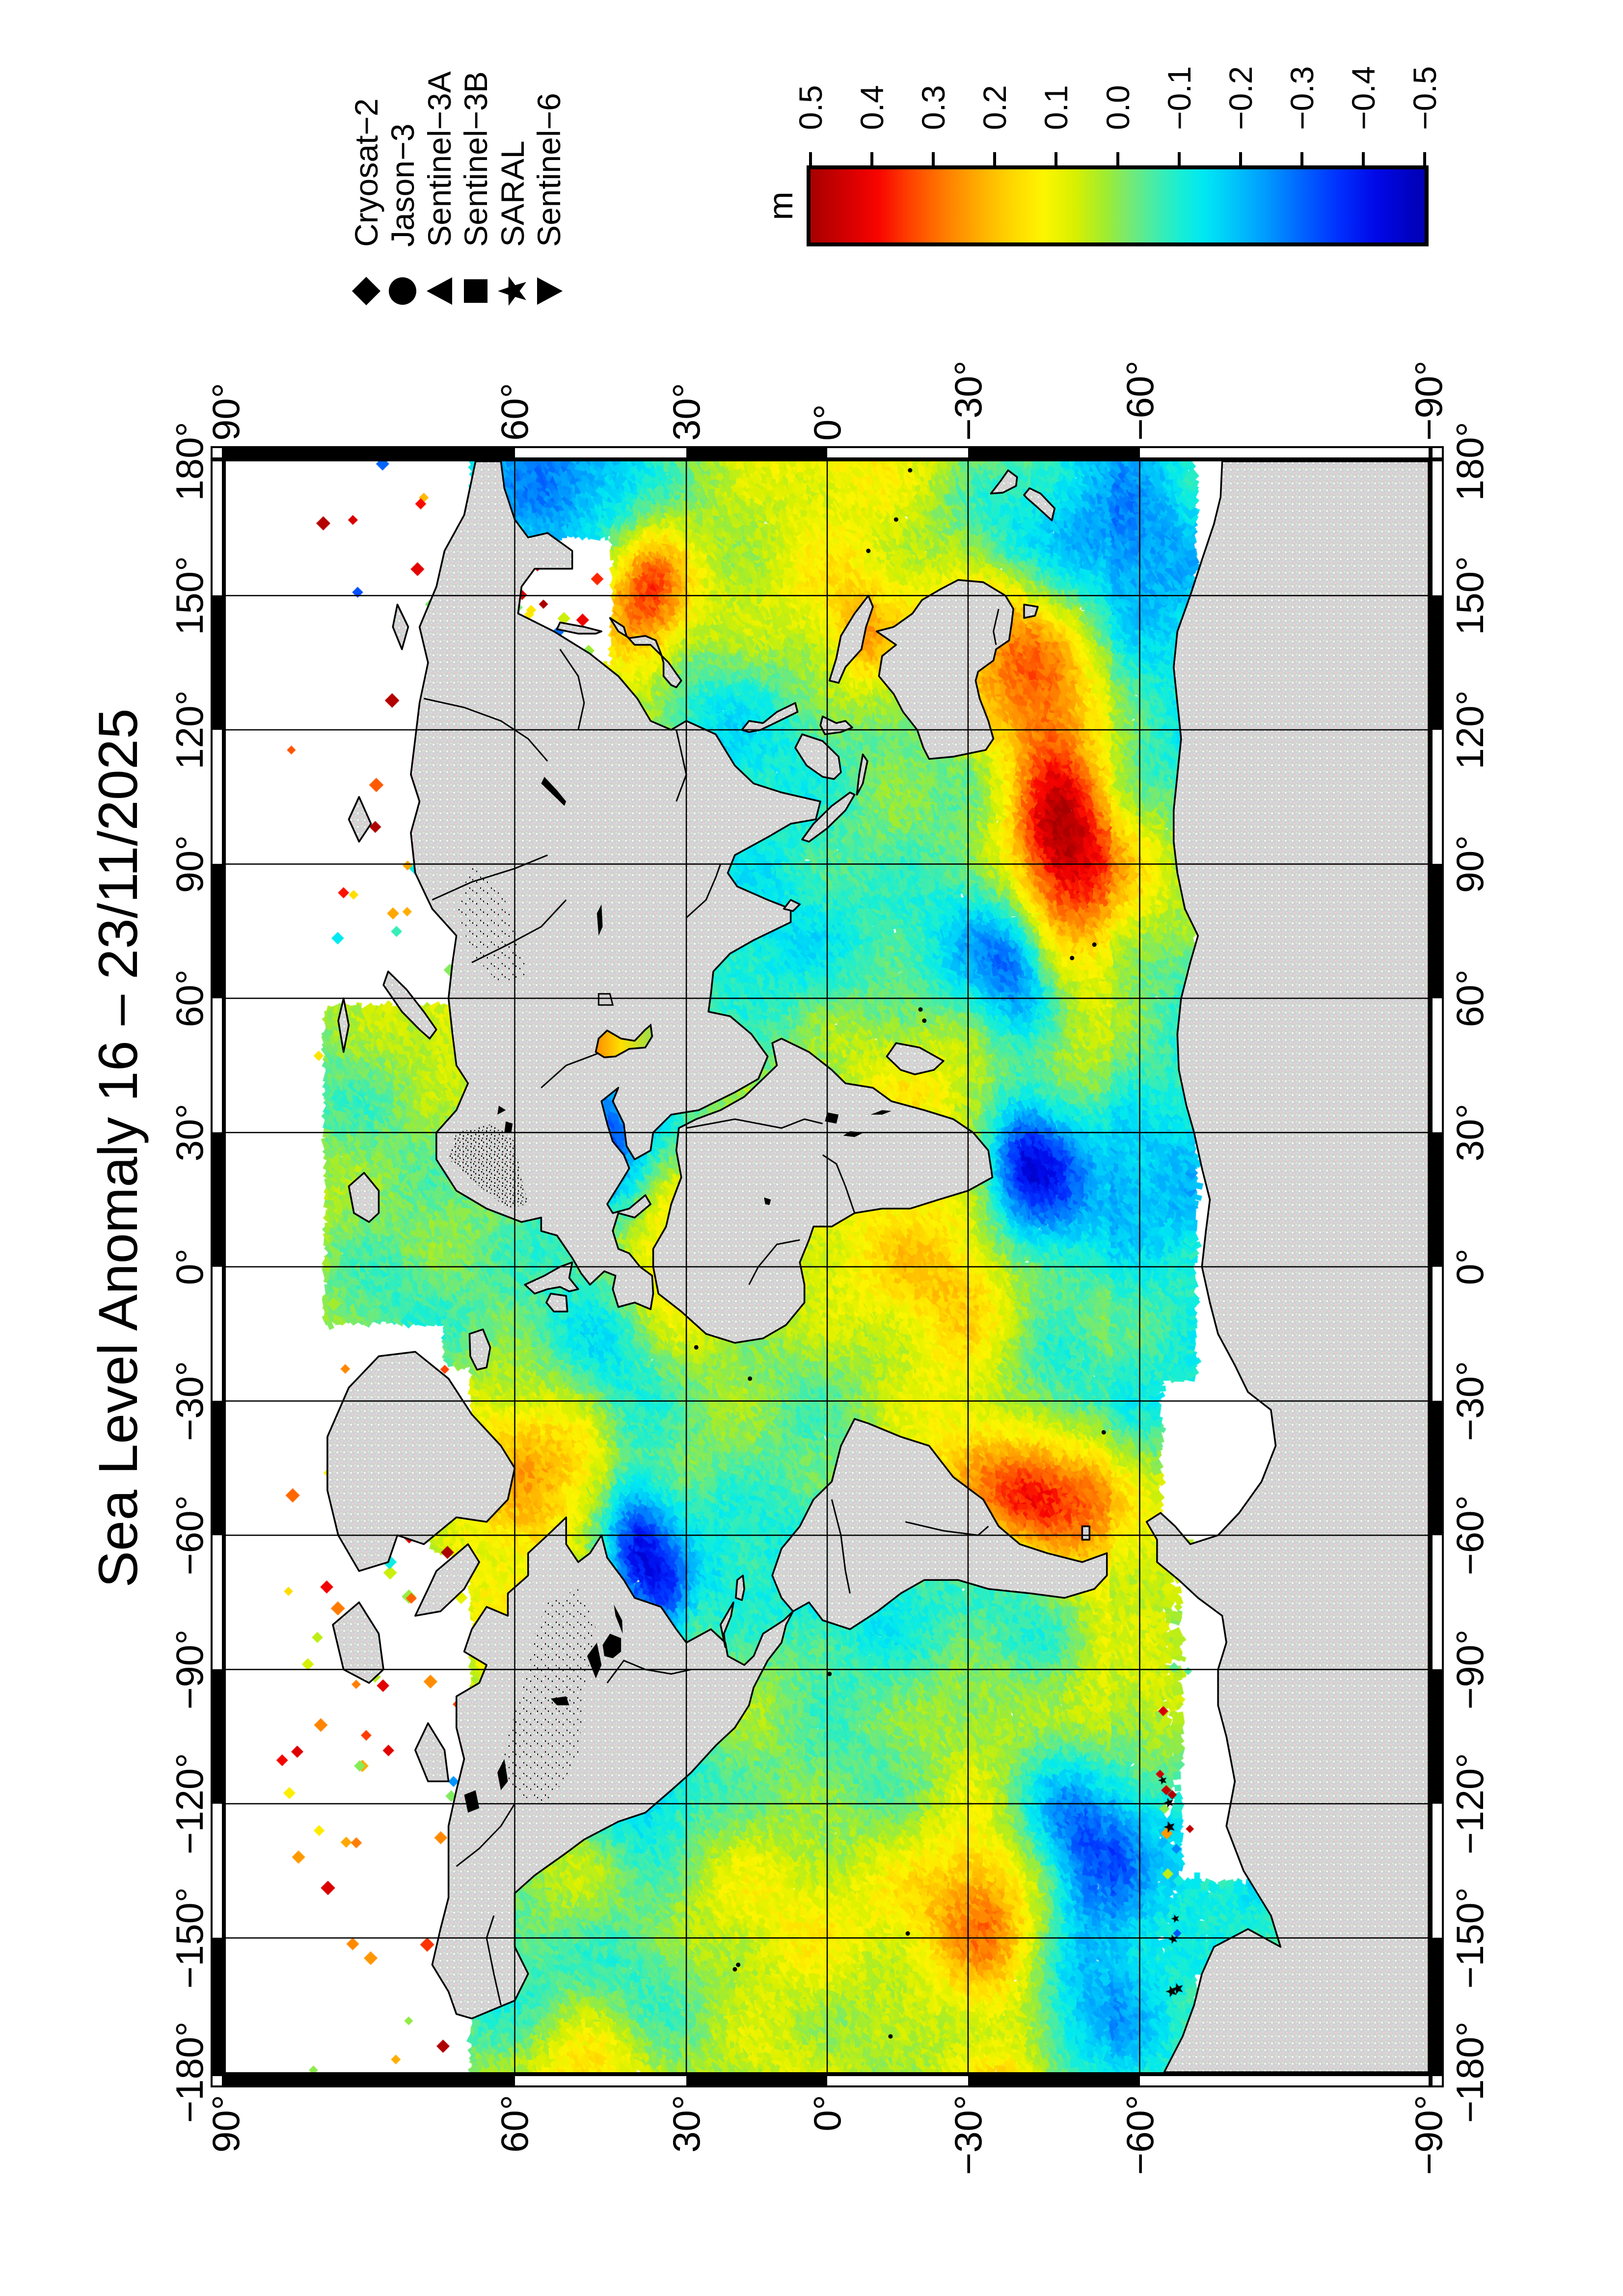 The width and height of the screenshot is (1623, 2296). Describe the element at coordinates (780, 205) in the screenshot. I see `colorbar-unit-label: m` at that location.